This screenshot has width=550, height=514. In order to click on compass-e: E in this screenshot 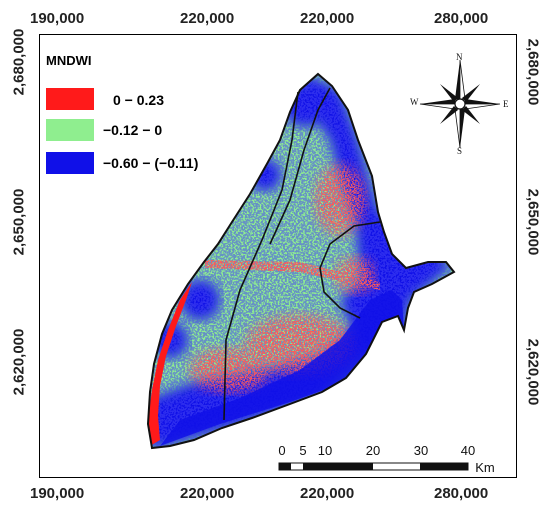, I will do `click(506, 104)`.